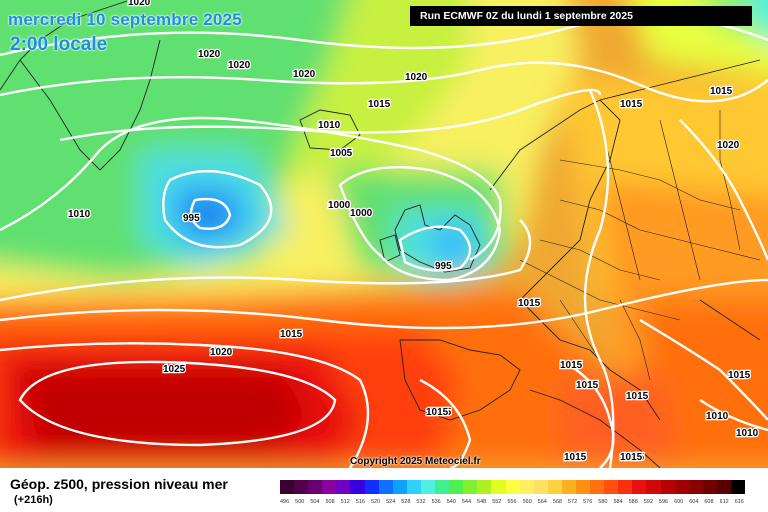  I want to click on run-info: Run ECMWF 0Z du lundi 1 septembre 2025, so click(581, 16).